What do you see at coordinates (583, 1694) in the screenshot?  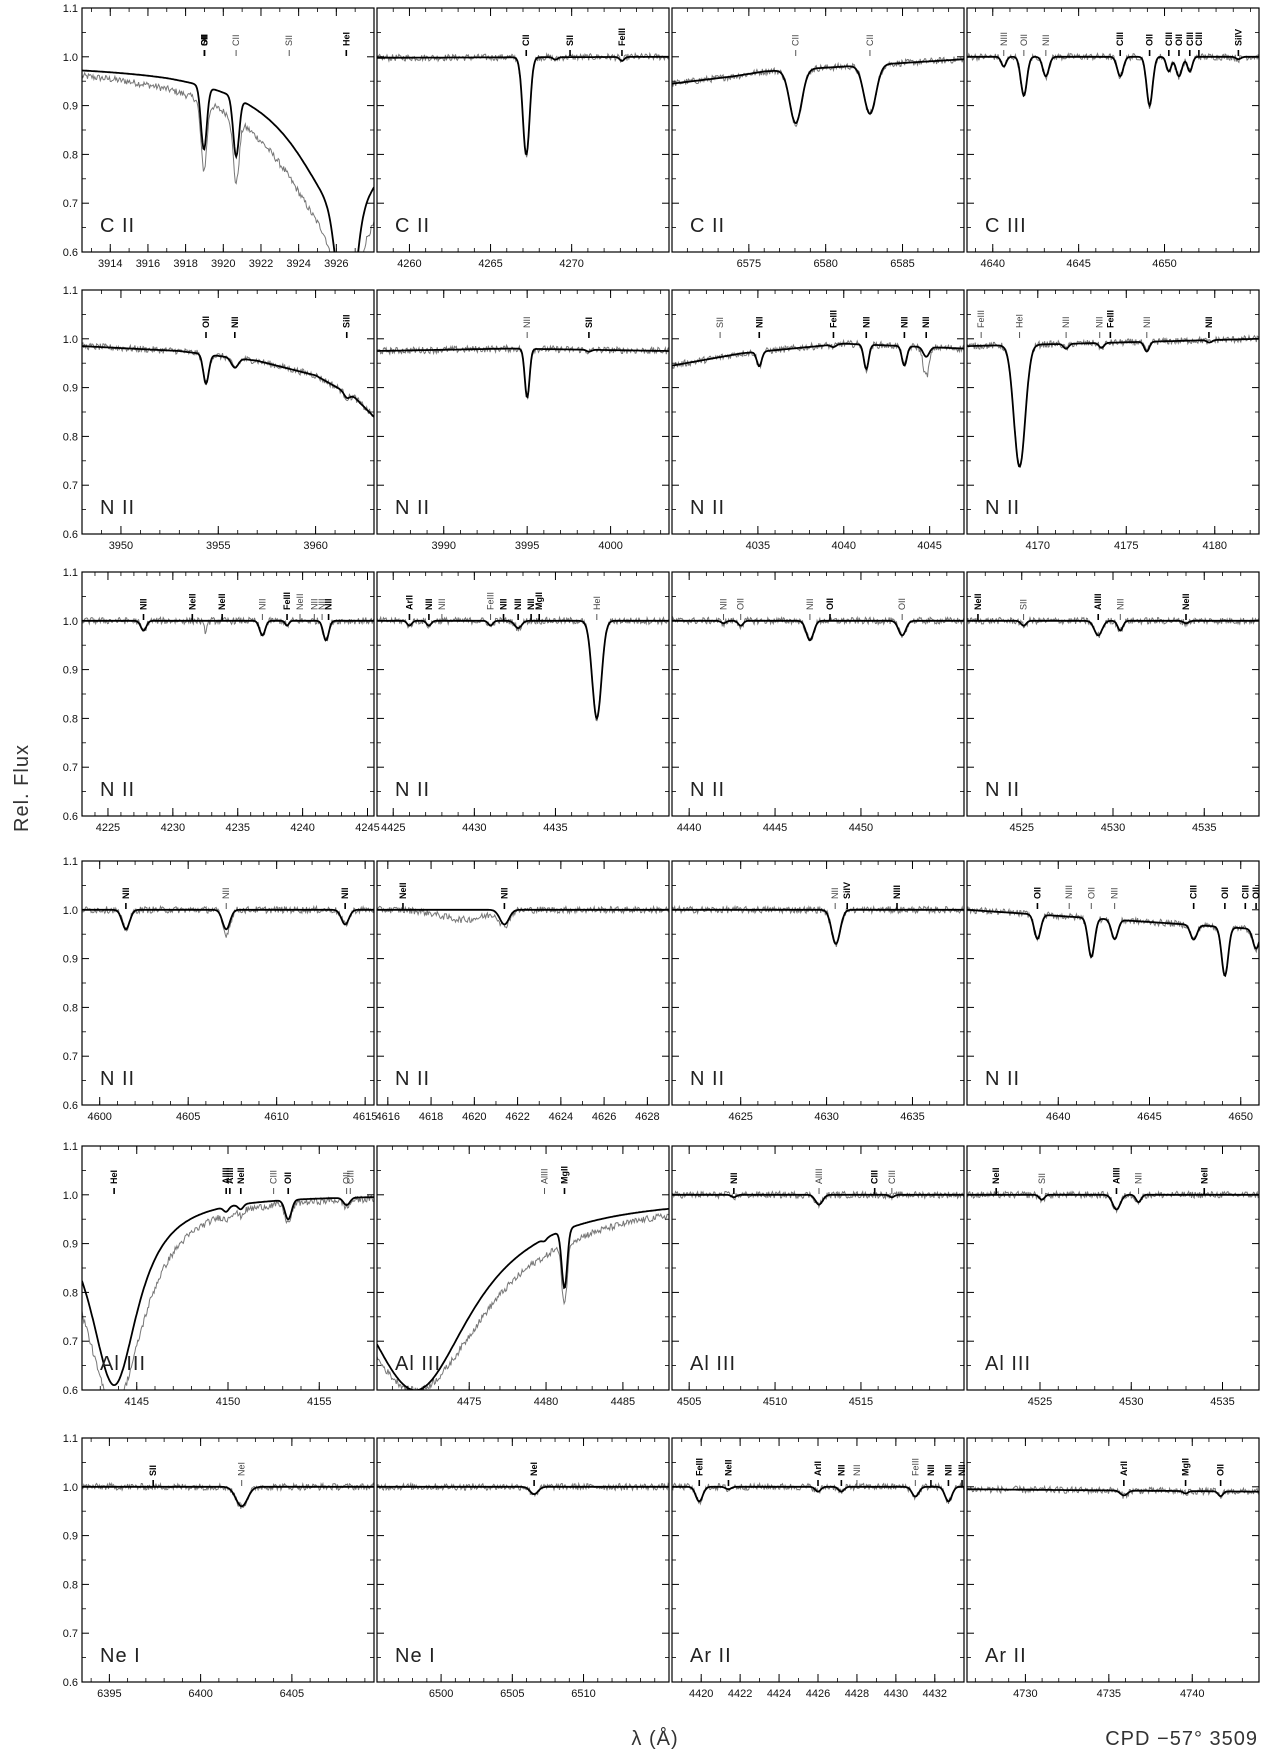 I see `x-tick-label: 6510` at bounding box center [583, 1694].